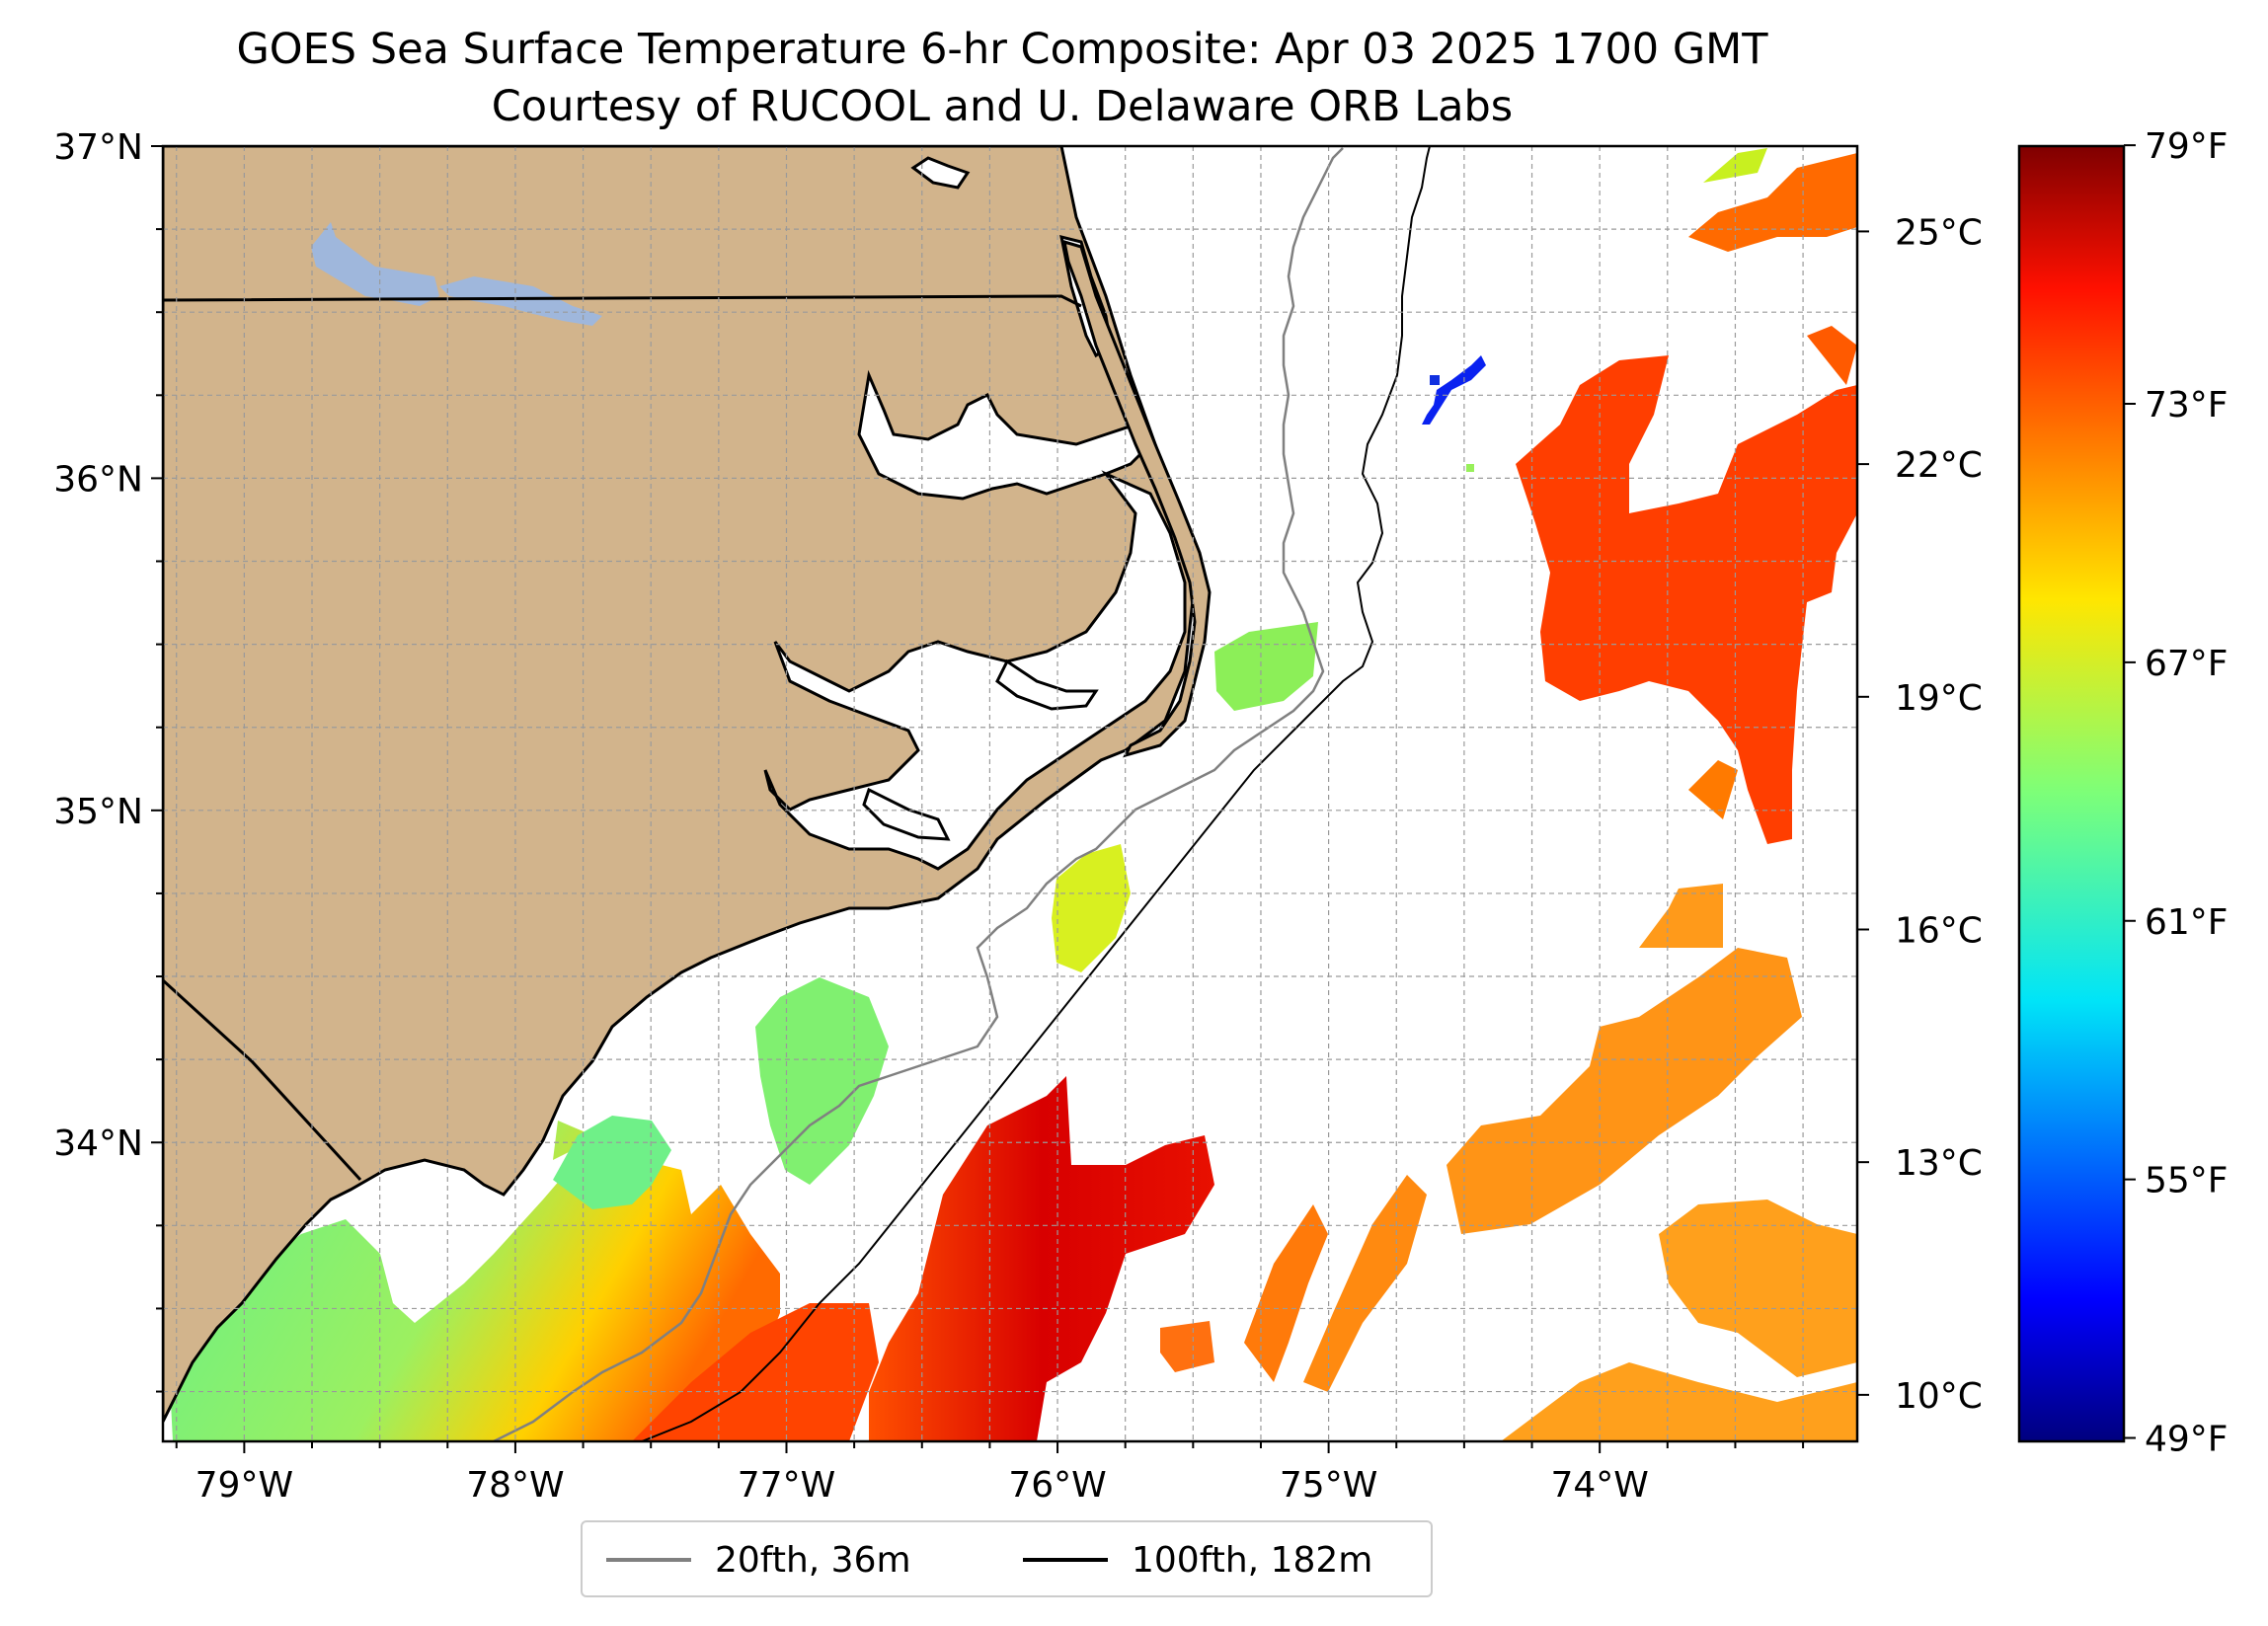 The image size is (2268, 1626). I want to click on fahrenheit-tick-label: 61°F, so click(2187, 922).